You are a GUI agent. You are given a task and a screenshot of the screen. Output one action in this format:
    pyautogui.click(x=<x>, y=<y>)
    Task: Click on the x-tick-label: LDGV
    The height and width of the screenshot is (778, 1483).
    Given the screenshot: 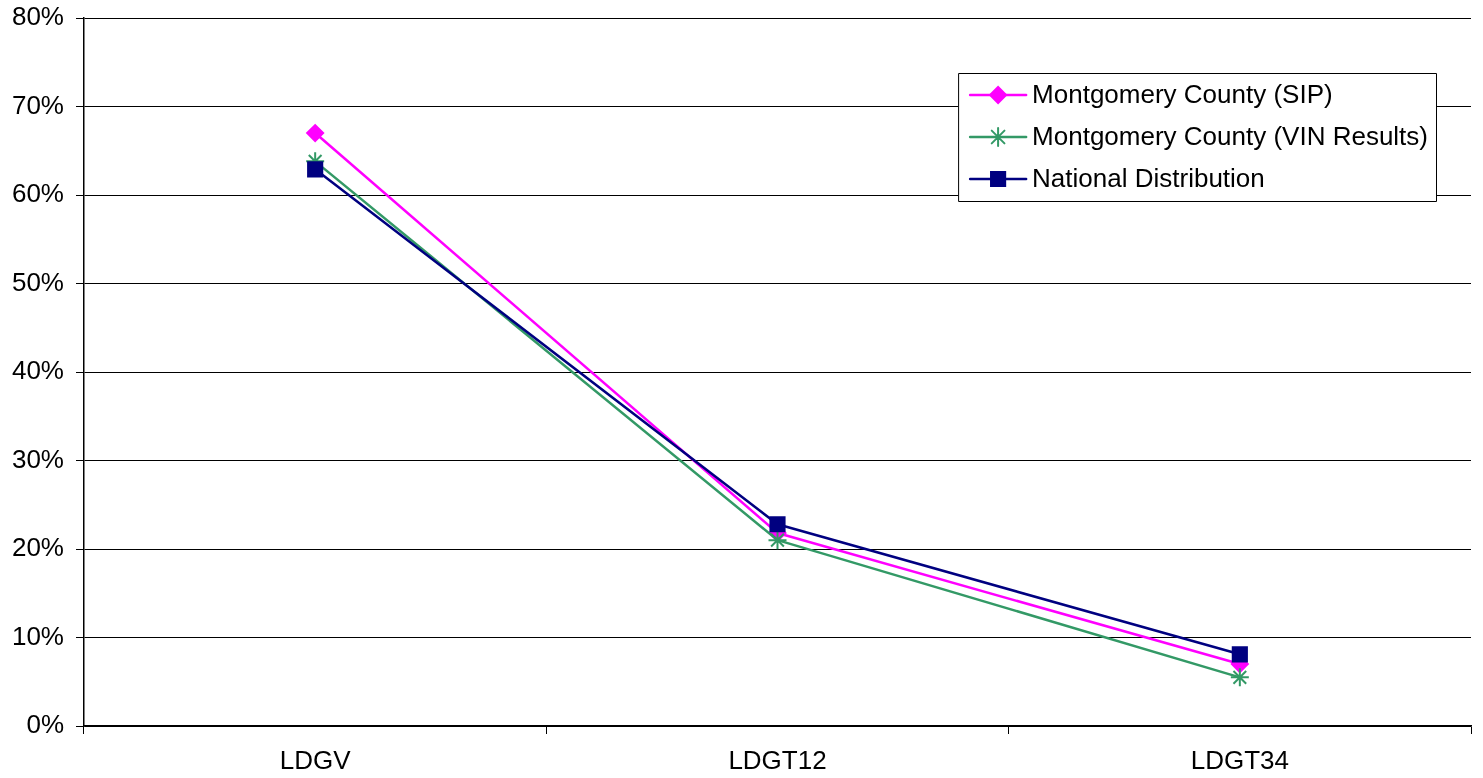 What is the action you would take?
    pyautogui.click(x=315, y=759)
    